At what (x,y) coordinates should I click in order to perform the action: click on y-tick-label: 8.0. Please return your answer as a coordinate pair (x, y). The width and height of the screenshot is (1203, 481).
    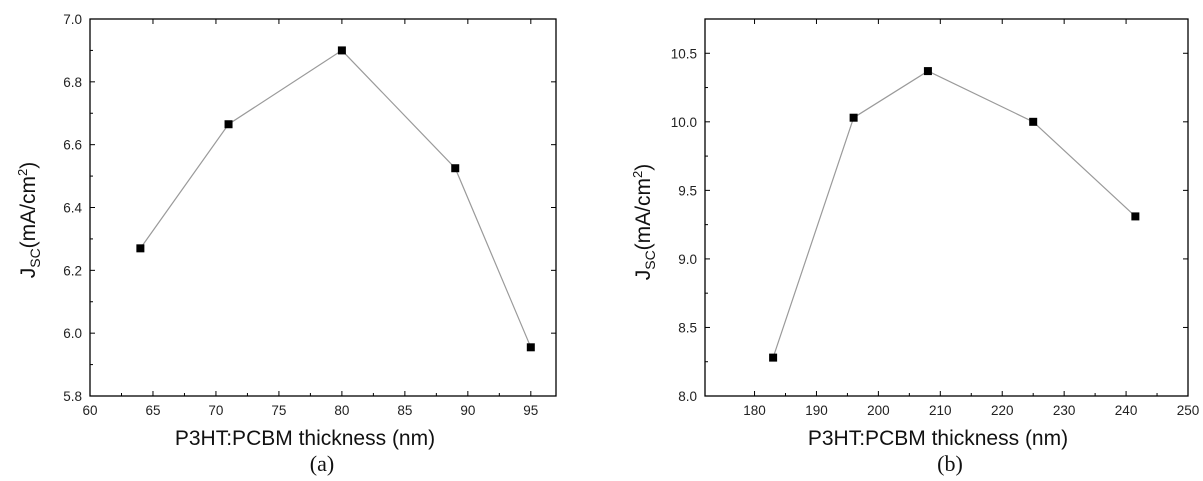
    Looking at the image, I should click on (687, 396).